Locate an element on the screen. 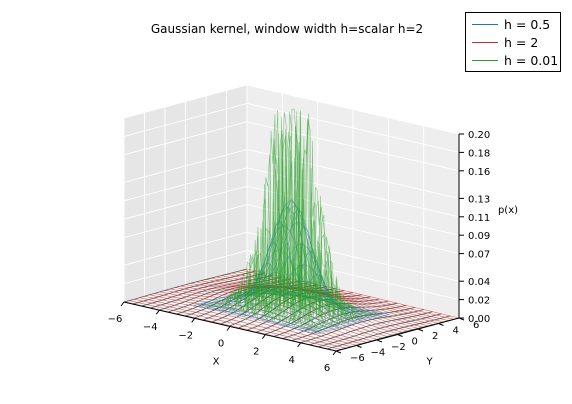  z-tick-label: 0.11 is located at coordinates (479, 218).